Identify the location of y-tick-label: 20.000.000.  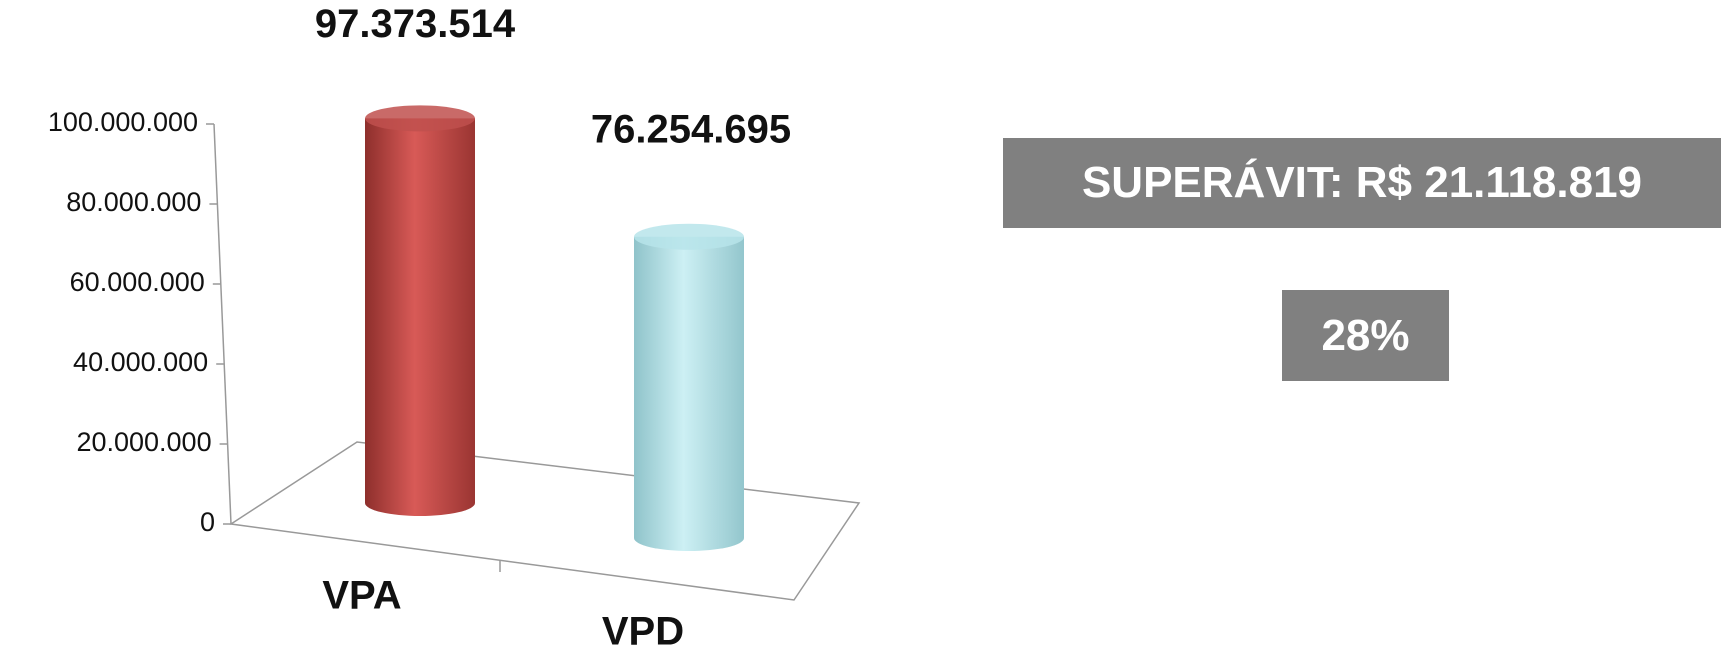
(143, 442).